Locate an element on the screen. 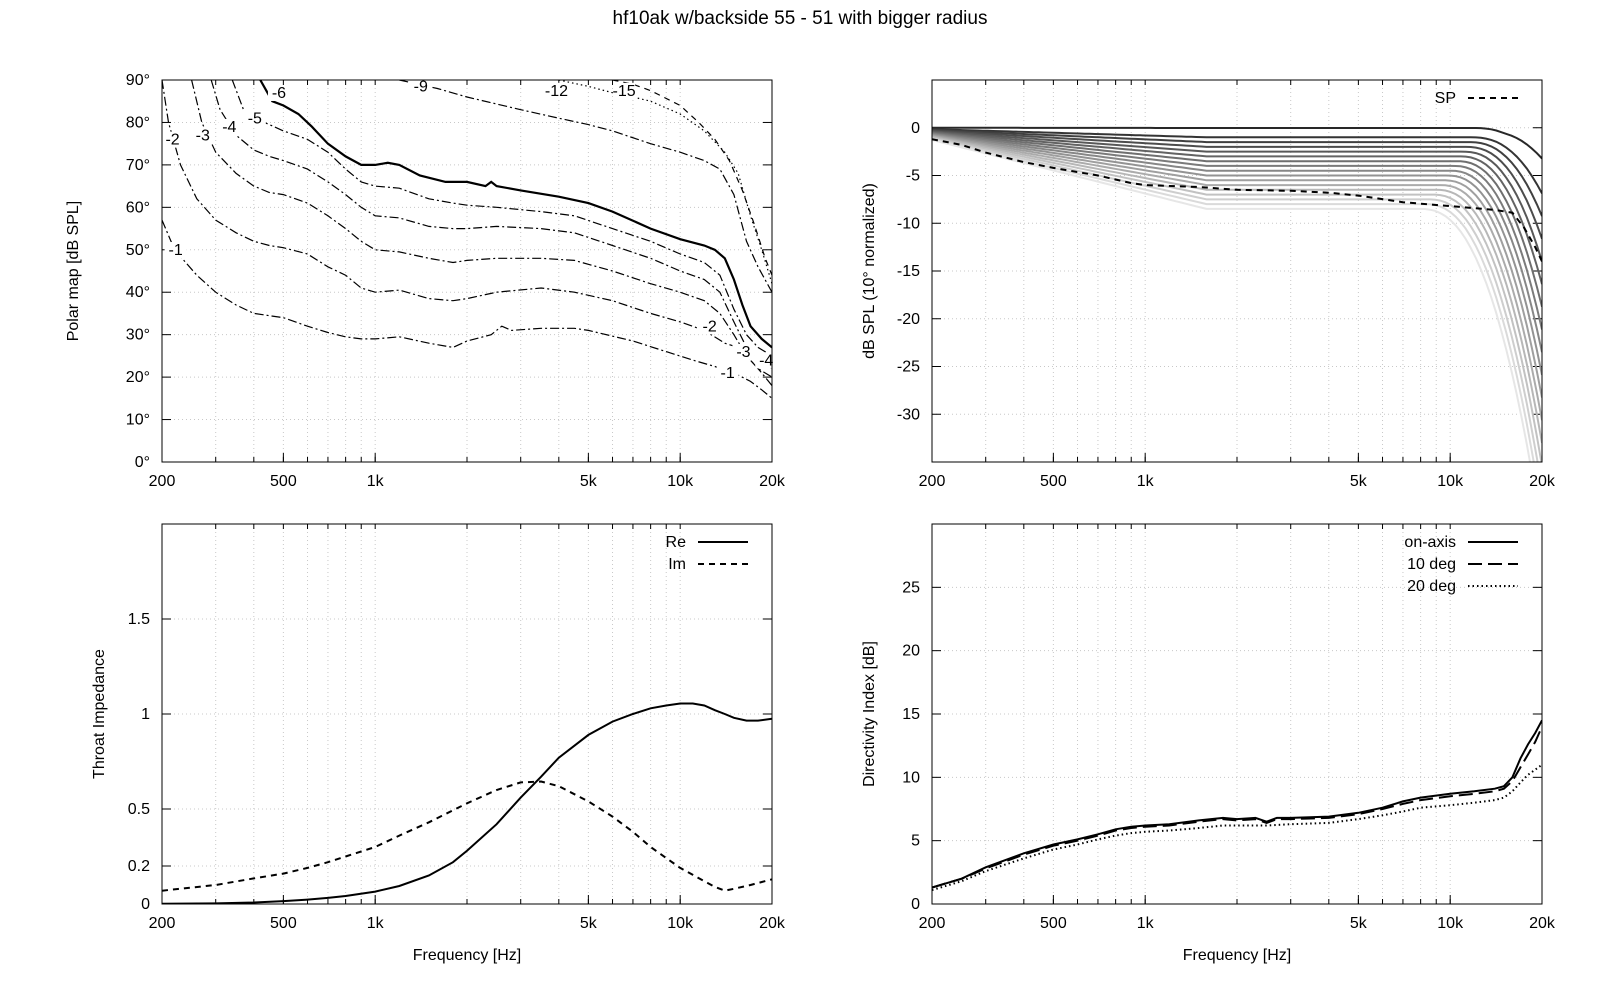  y-tick-label: 0.5 is located at coordinates (139, 809).